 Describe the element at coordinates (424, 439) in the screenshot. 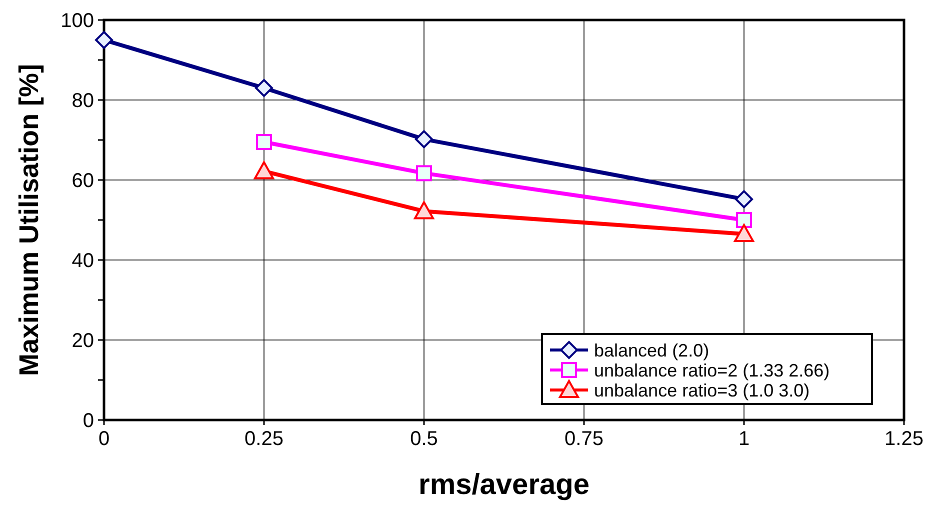

I see `x-tick-label: 0.5` at that location.